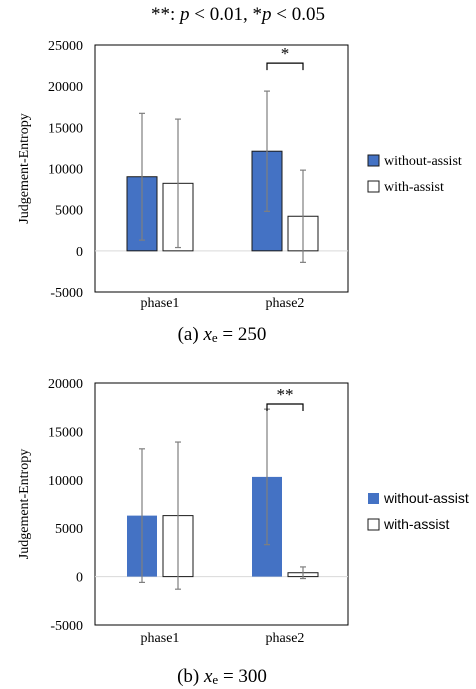  What do you see at coordinates (285, 53) in the screenshot?
I see `significance-label: *` at bounding box center [285, 53].